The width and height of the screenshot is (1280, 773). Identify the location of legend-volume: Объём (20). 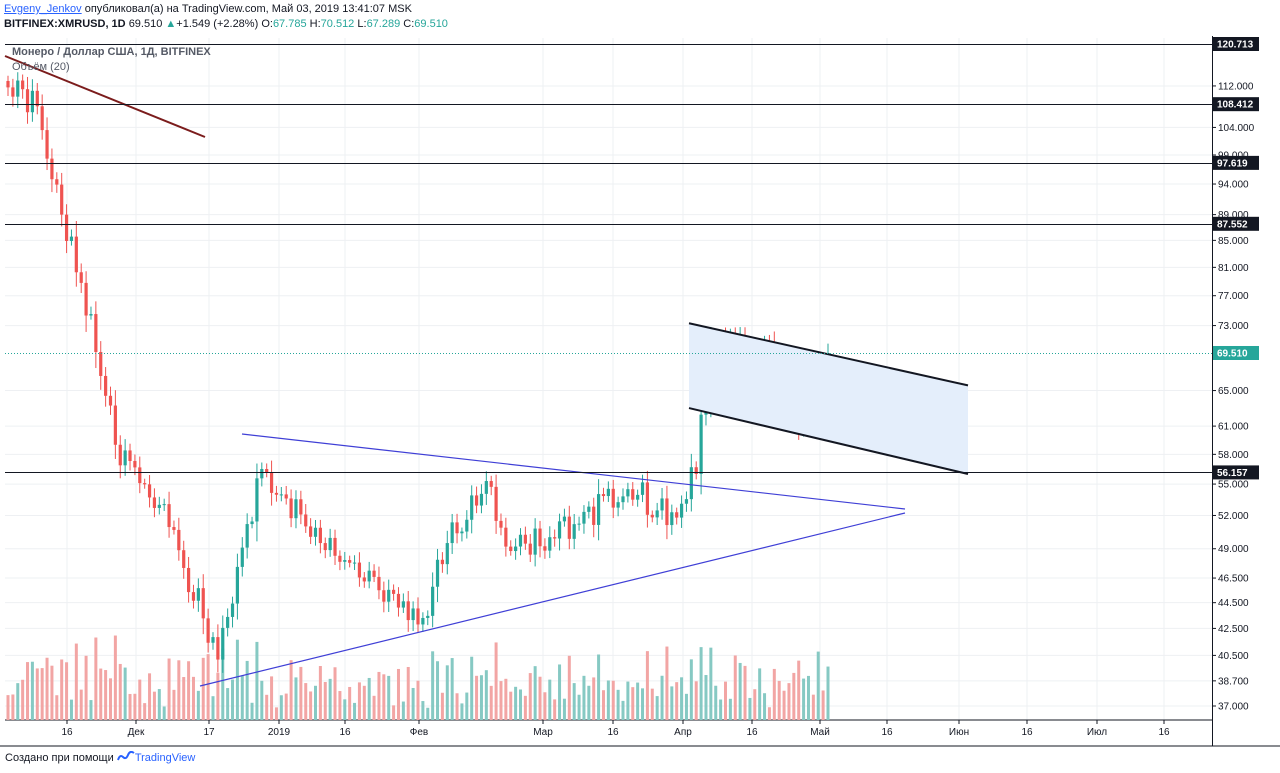
(41, 67).